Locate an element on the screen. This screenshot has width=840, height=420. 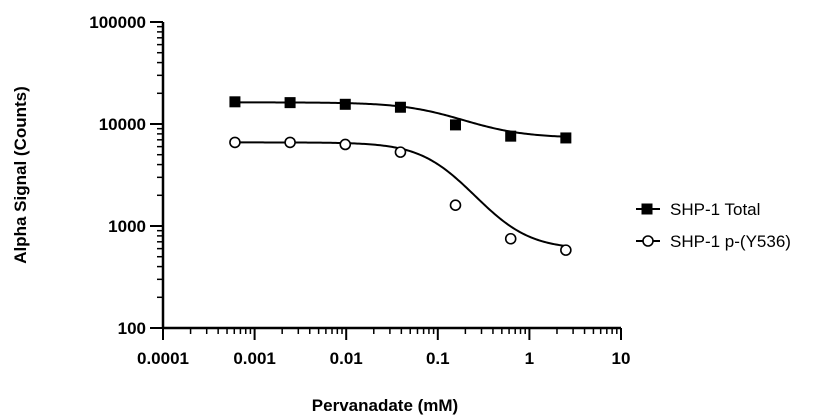
legend-item-series-1: SHP-1 Total is located at coordinates (698, 209).